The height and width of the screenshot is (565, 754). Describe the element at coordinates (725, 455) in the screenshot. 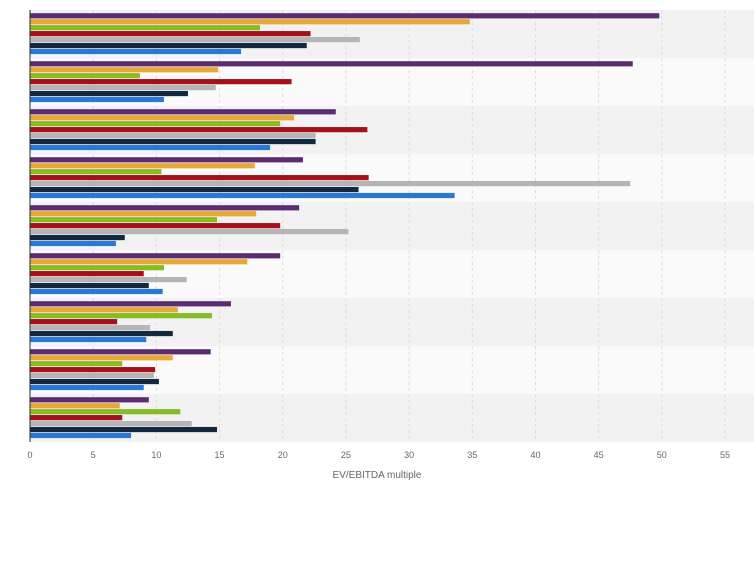

I see `x-tick-label: 55` at that location.